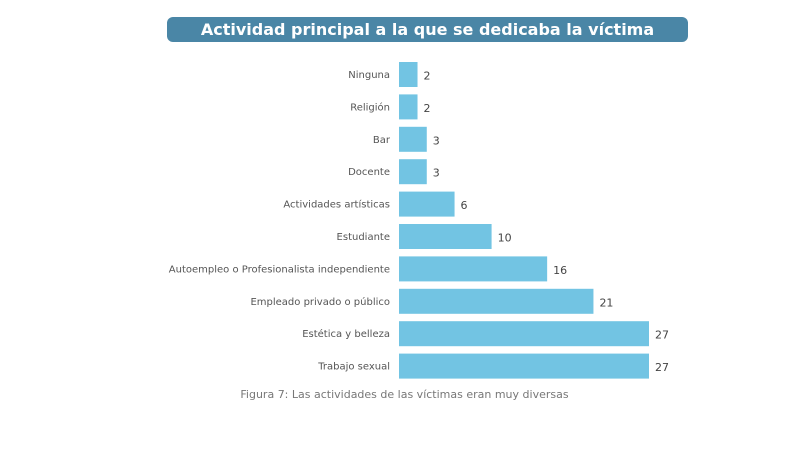 This screenshot has height=455, width=809. What do you see at coordinates (560, 270) in the screenshot?
I see `data-label: 16` at bounding box center [560, 270].